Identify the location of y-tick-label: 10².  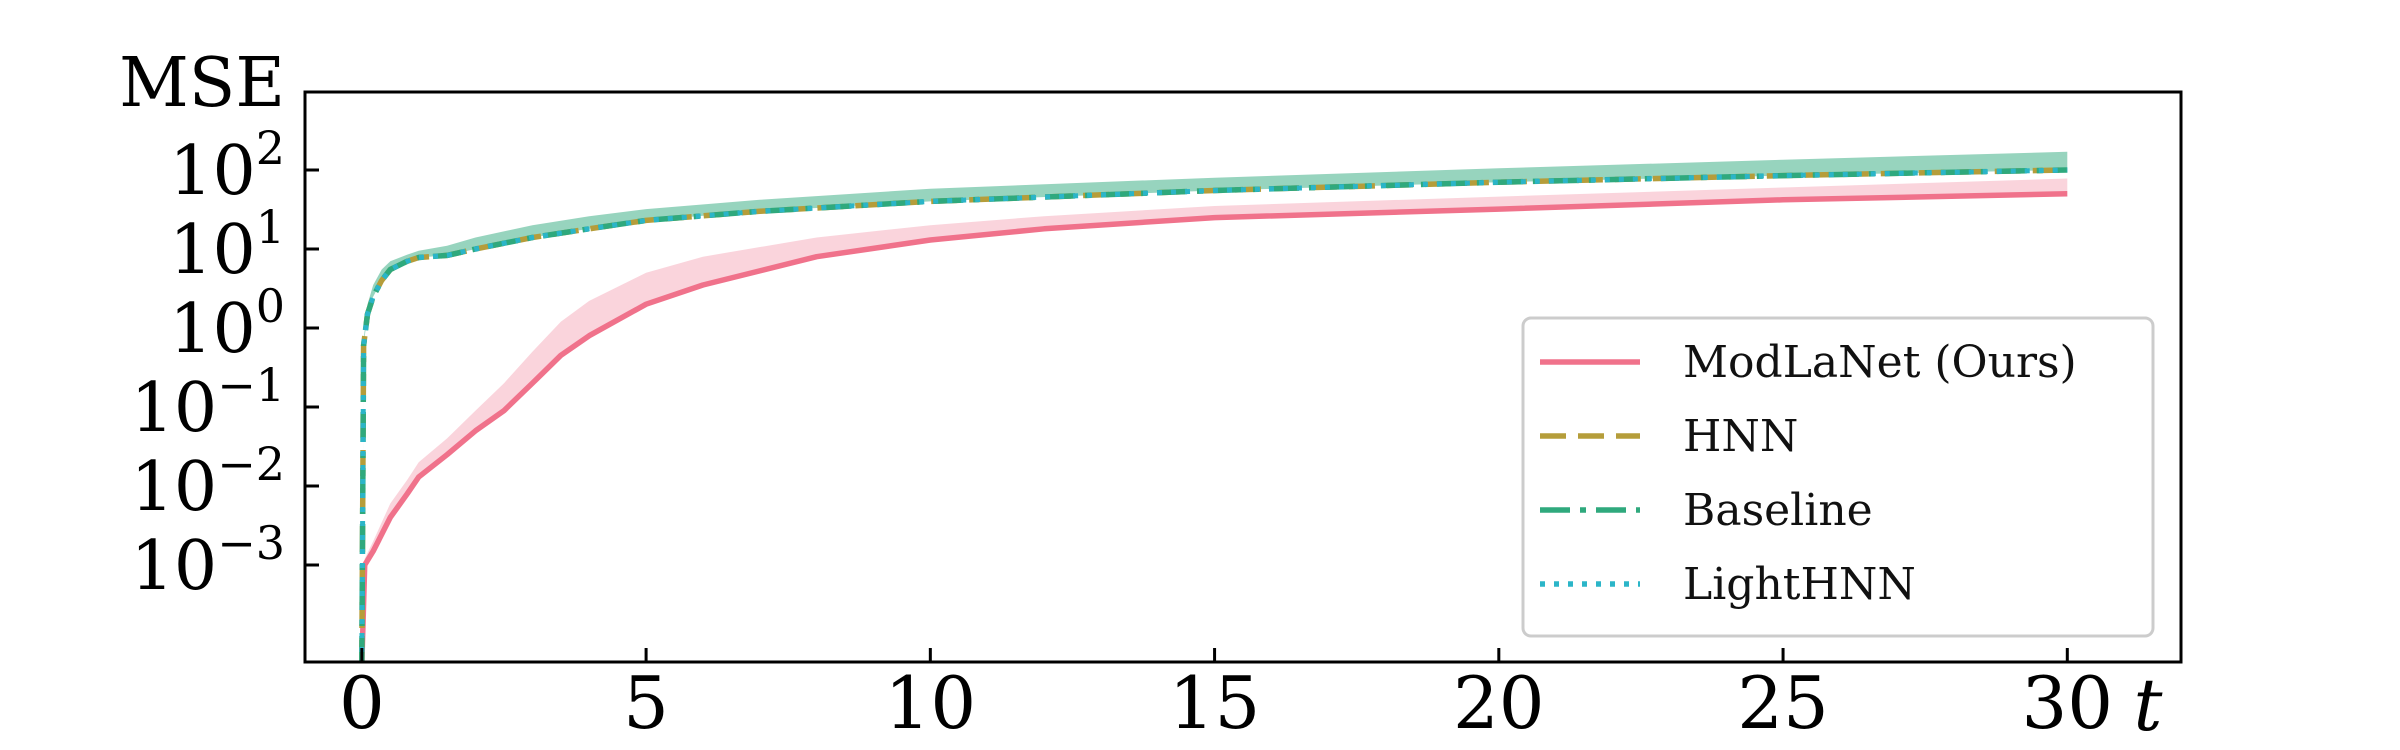
(227, 166).